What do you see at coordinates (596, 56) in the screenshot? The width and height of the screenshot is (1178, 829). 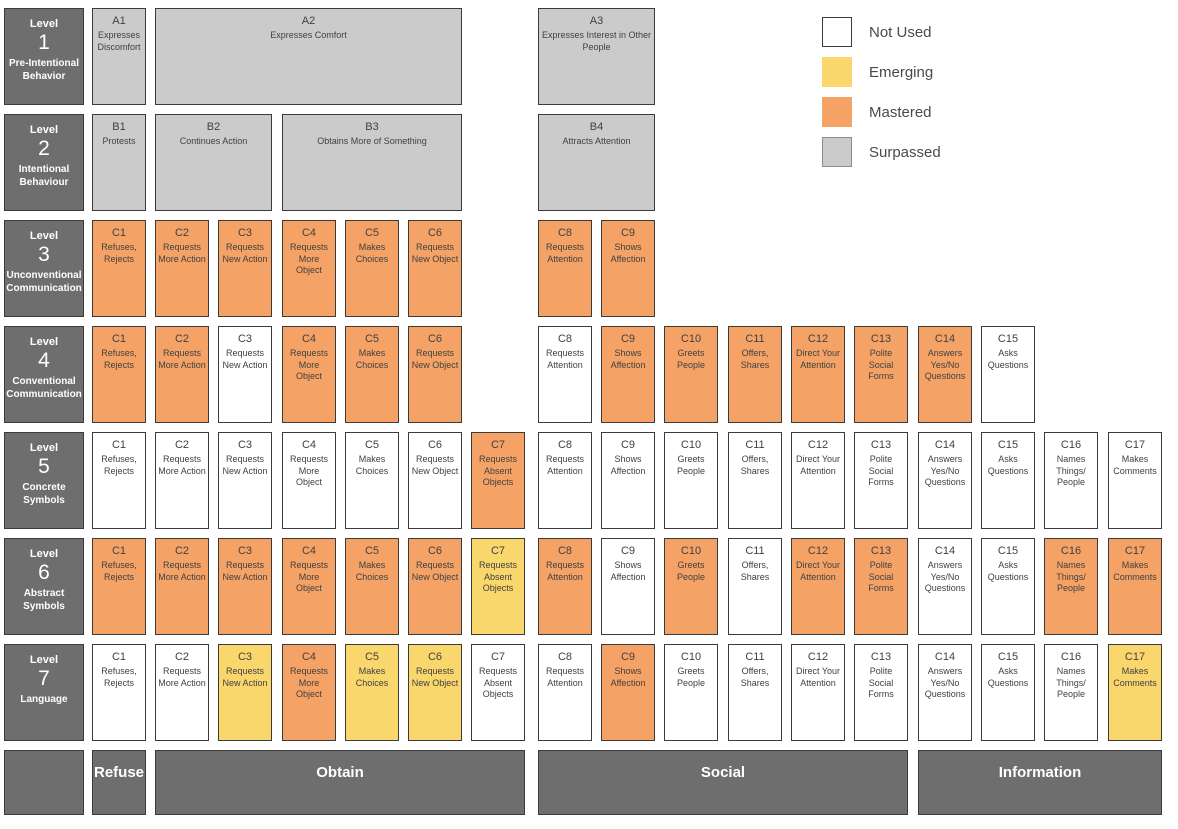 I see `matrix-cell-level1-A3: A3 Expresses Interest in Other People` at bounding box center [596, 56].